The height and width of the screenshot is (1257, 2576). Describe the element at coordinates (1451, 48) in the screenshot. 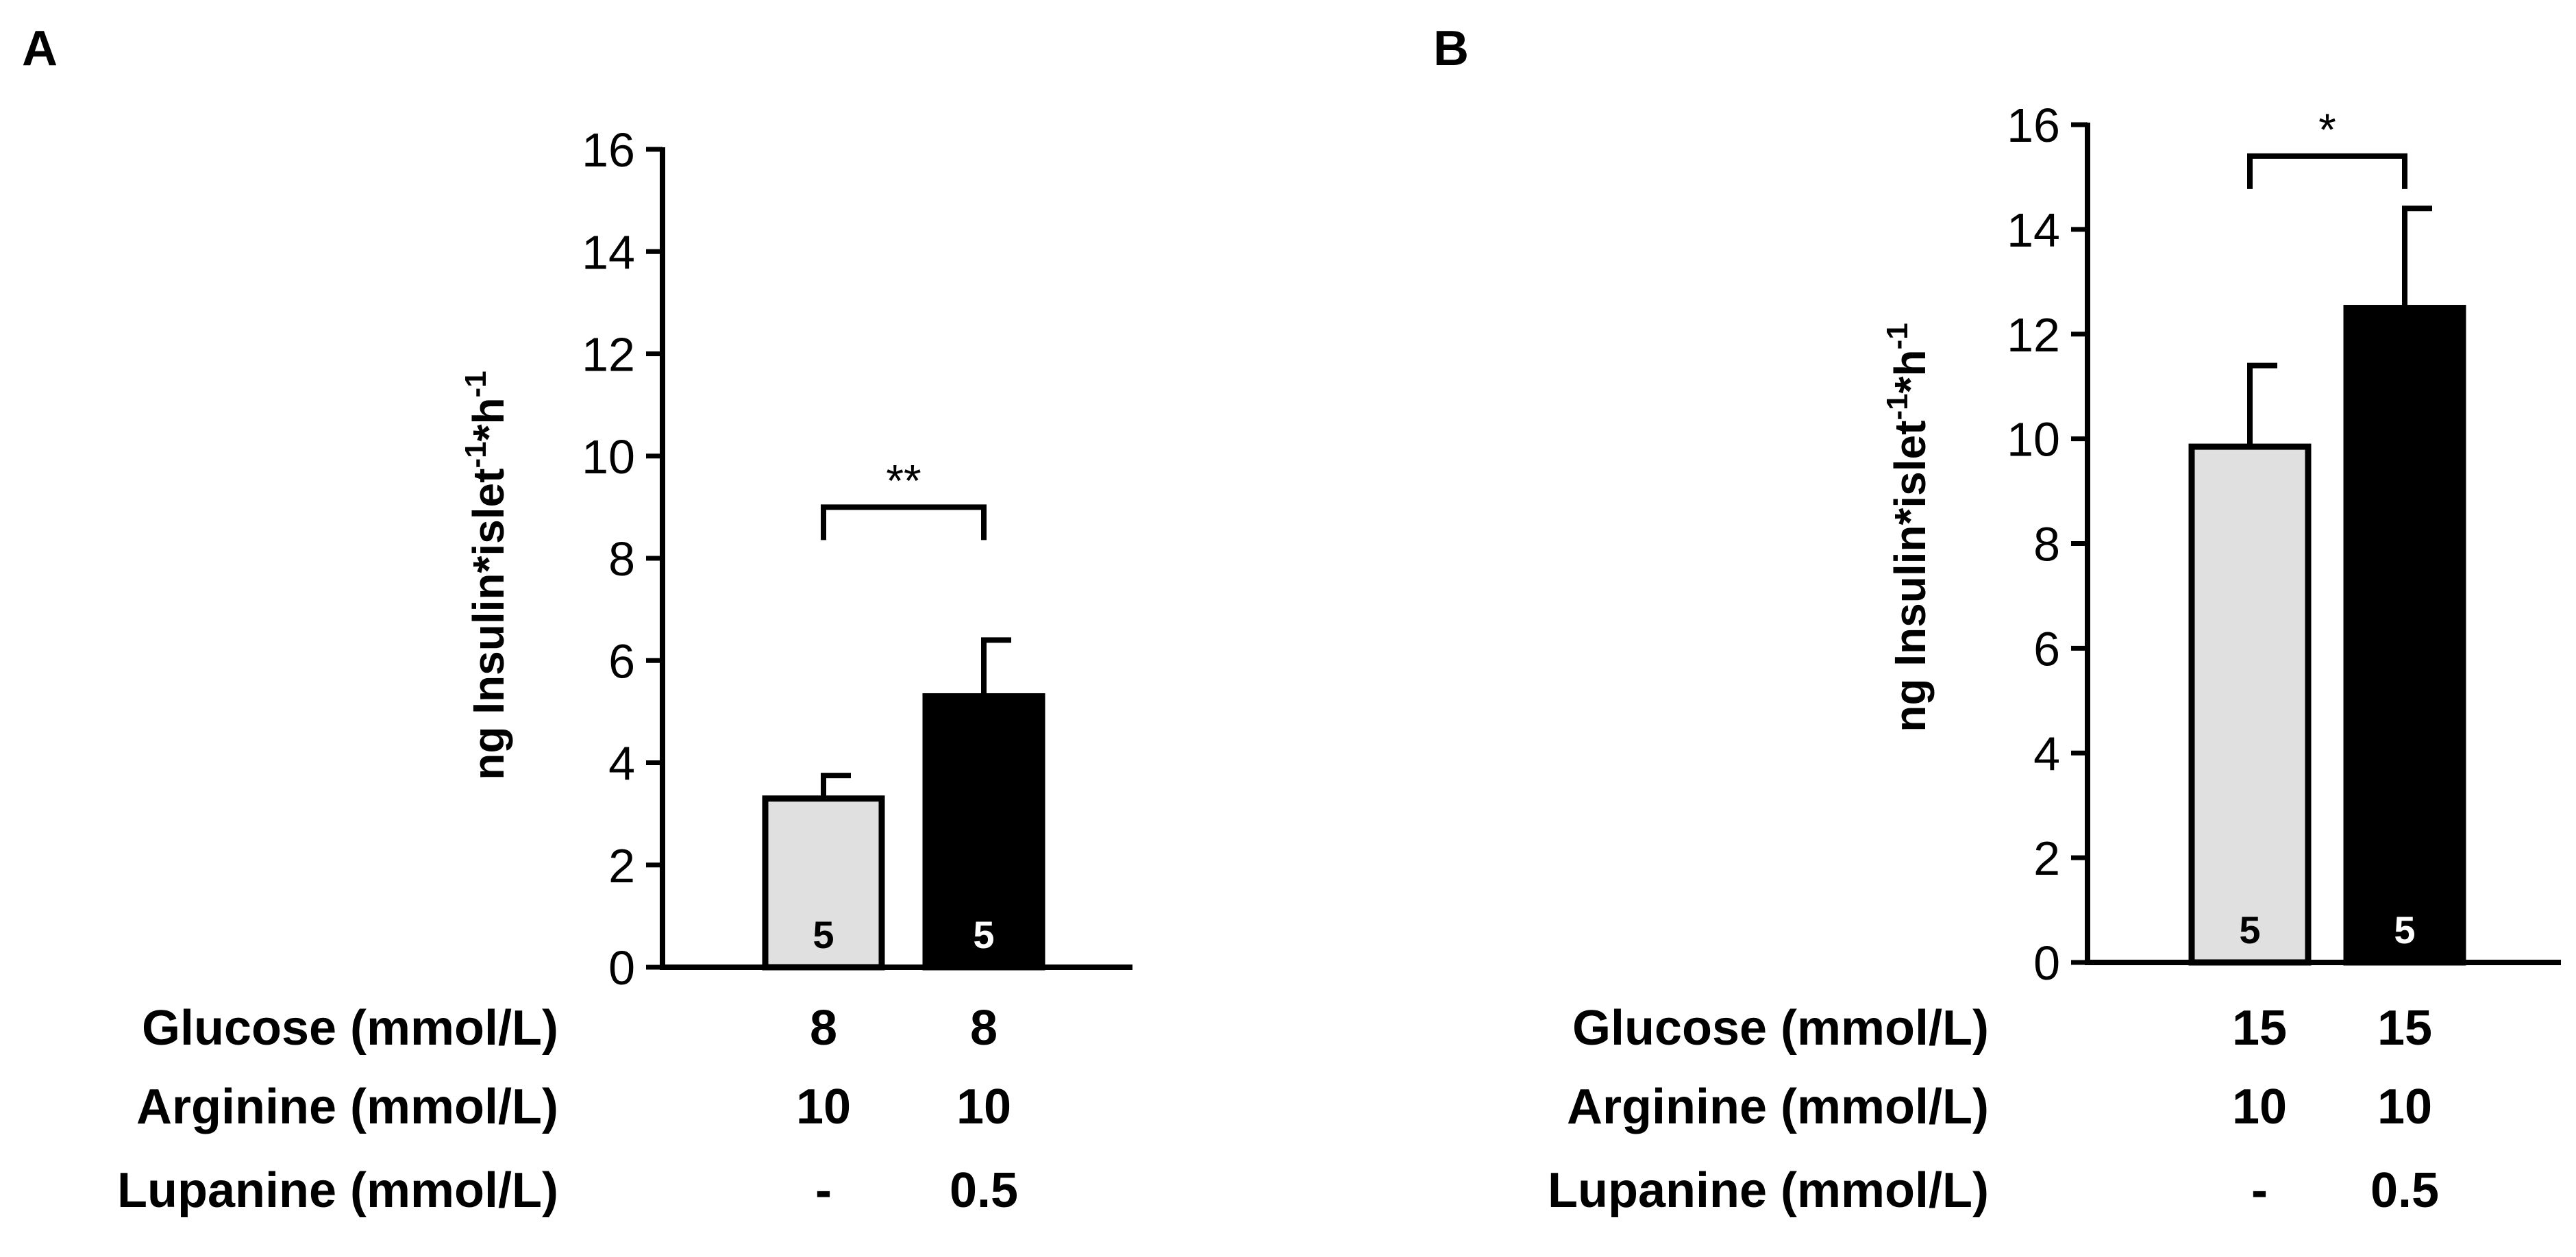

I see `panel-label: B` at that location.